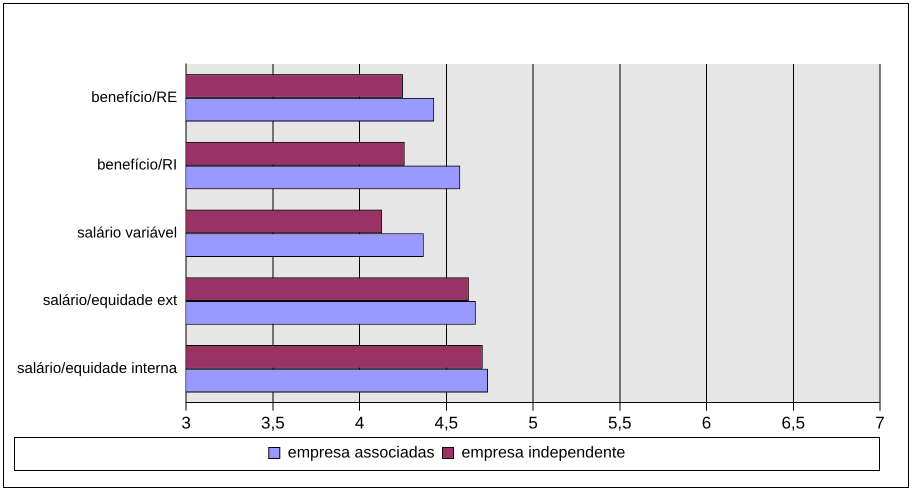 The height and width of the screenshot is (493, 914). I want to click on y-tick-label: benefício/RE, so click(134, 97).